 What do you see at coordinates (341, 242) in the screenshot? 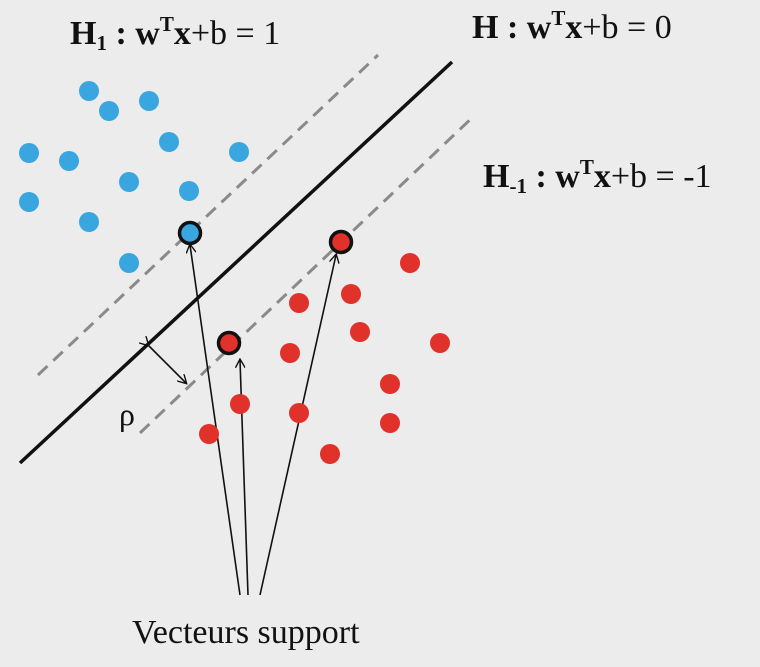
I see `support-vector-red-high` at bounding box center [341, 242].